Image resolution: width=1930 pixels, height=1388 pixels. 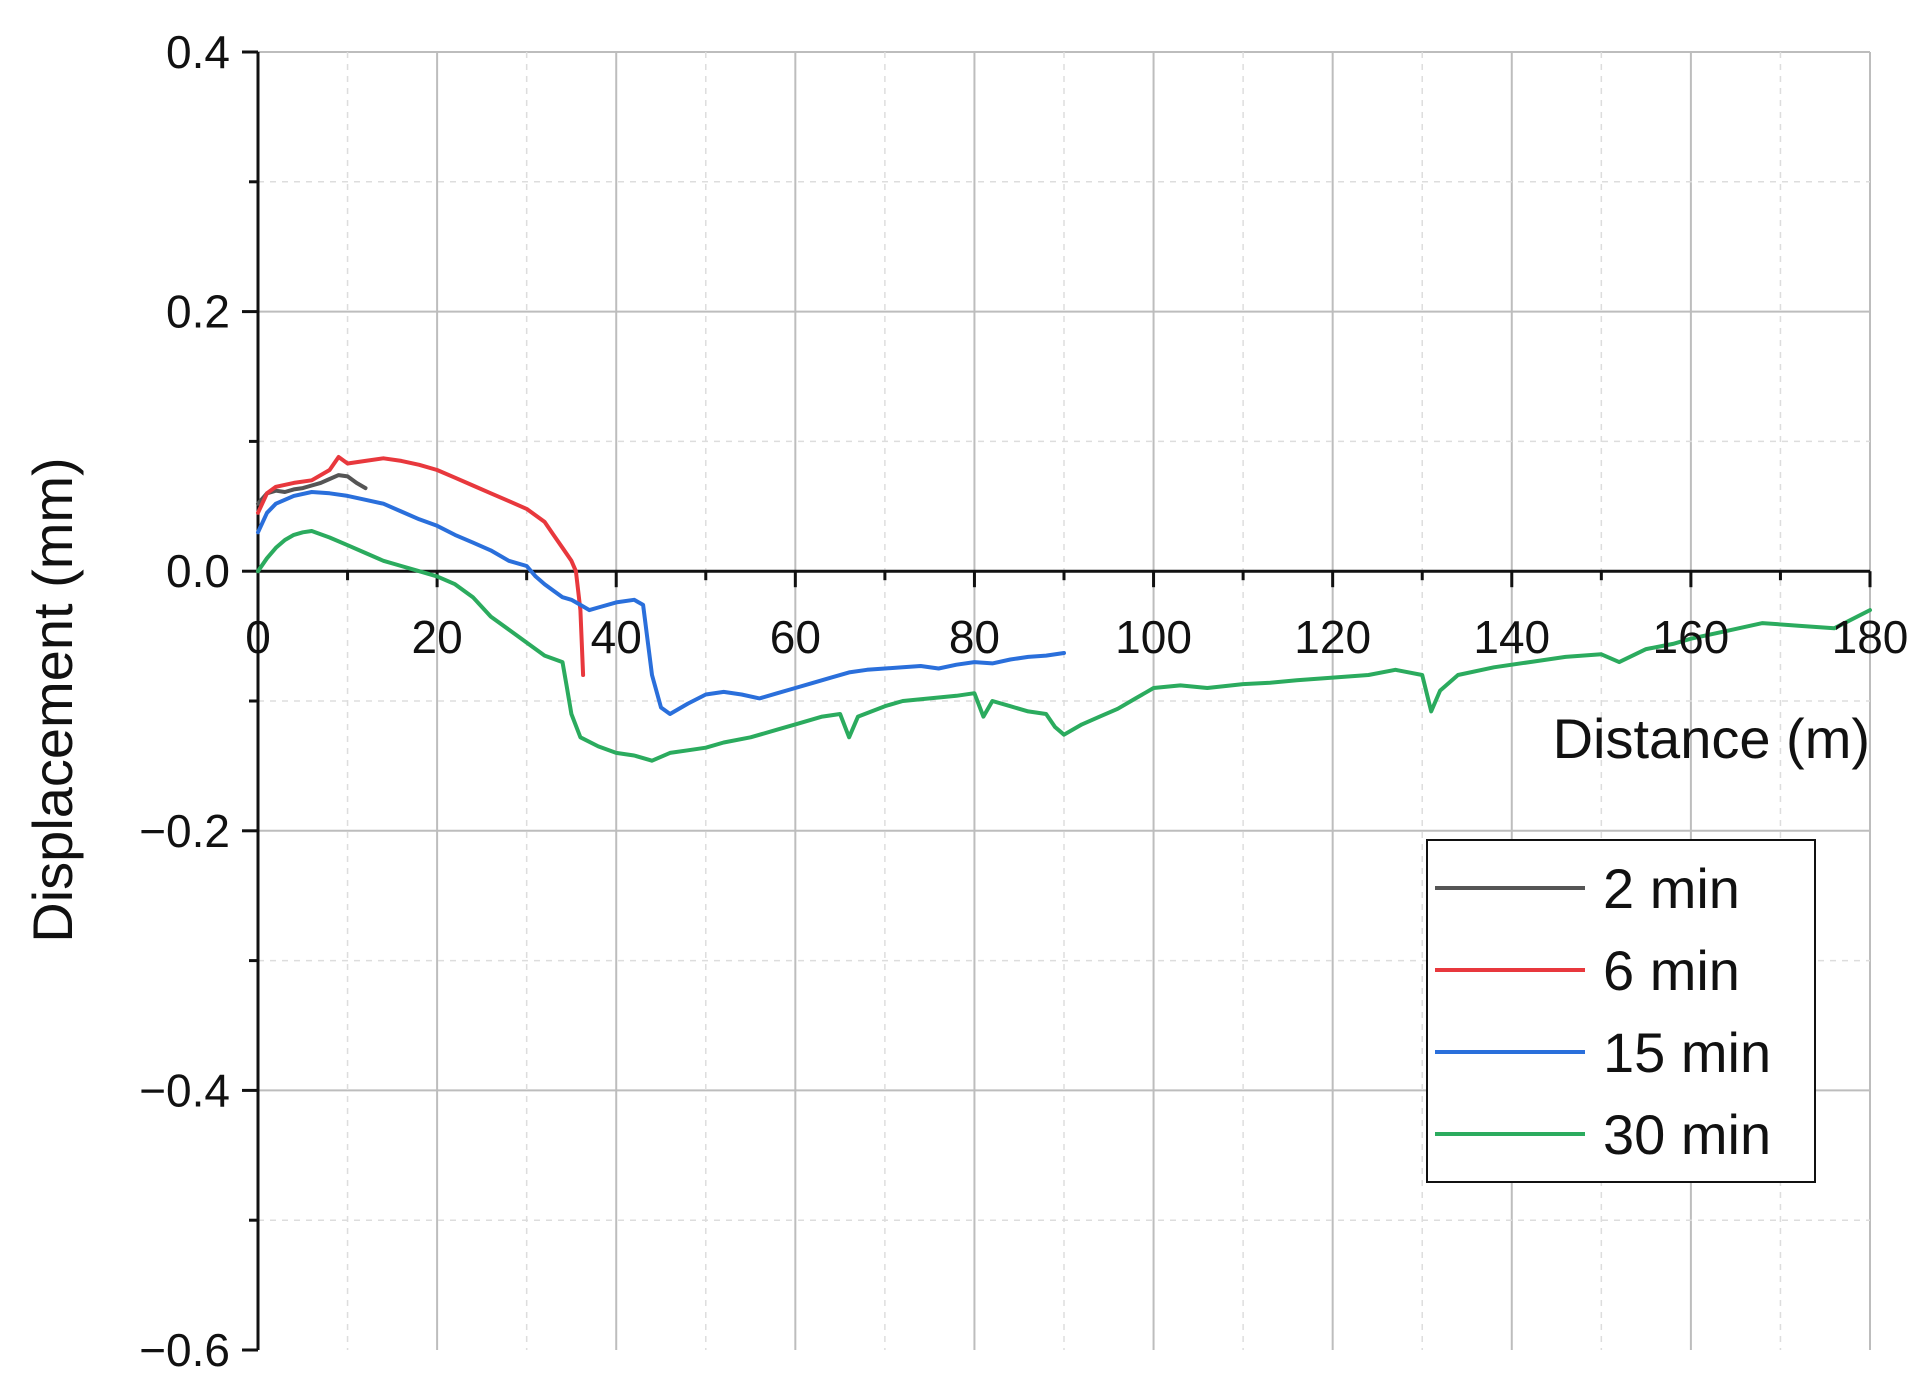 What do you see at coordinates (421, 566) in the screenshot?
I see `series-line-6-min` at bounding box center [421, 566].